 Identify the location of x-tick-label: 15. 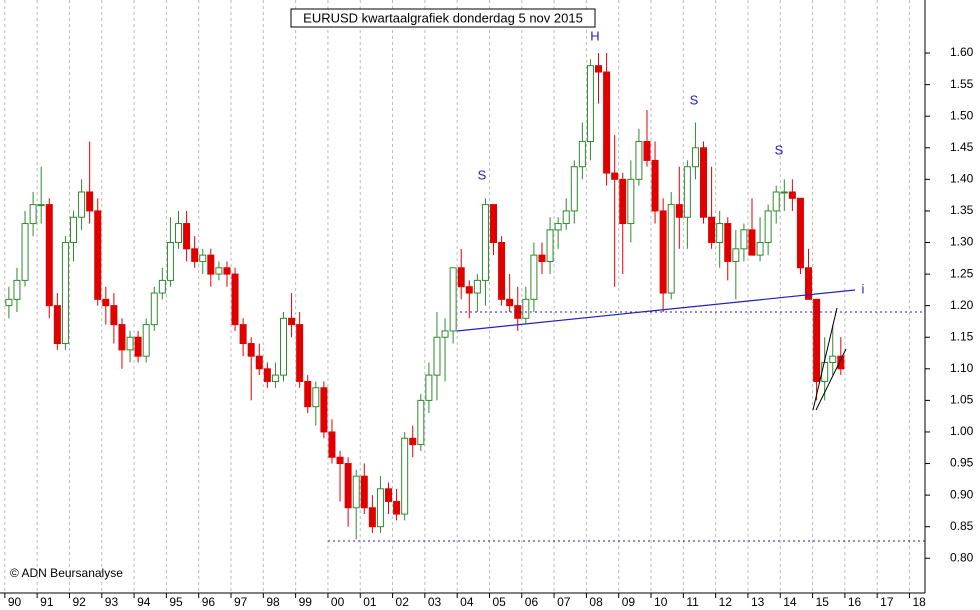
(823, 602).